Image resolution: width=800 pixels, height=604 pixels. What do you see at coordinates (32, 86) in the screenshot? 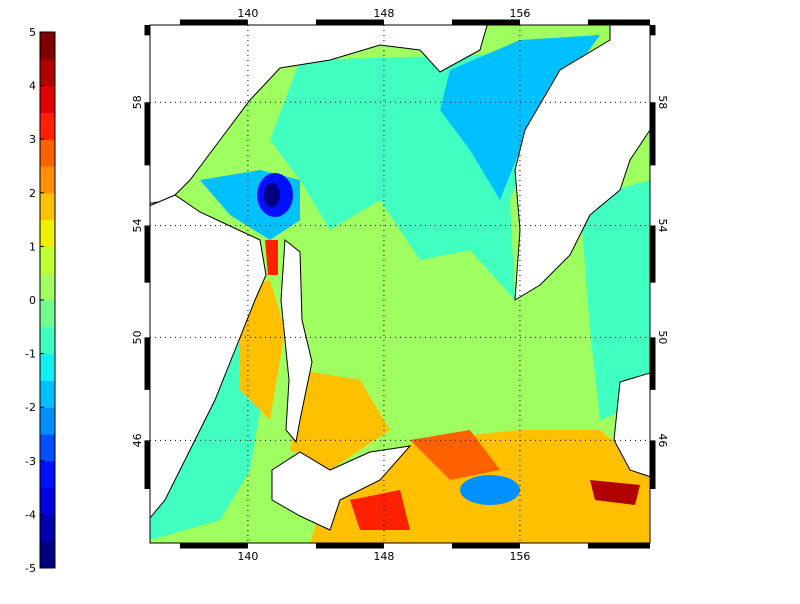
I see `colorbar-tick-label: 4` at bounding box center [32, 86].